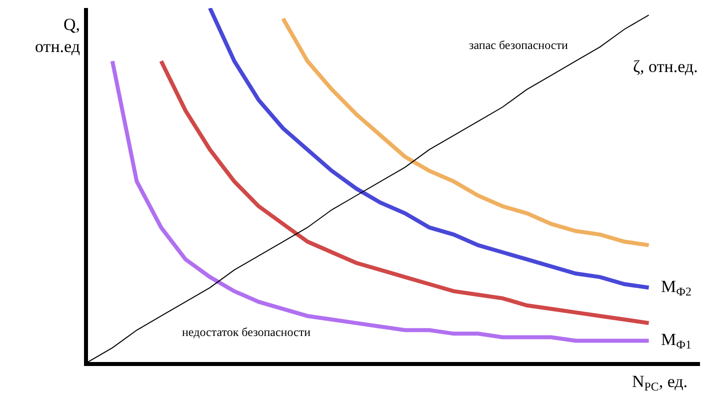 The image size is (708, 407). Describe the element at coordinates (660, 383) in the screenshot. I see `x-axis-title: N$_{PC}$, ед.` at that location.